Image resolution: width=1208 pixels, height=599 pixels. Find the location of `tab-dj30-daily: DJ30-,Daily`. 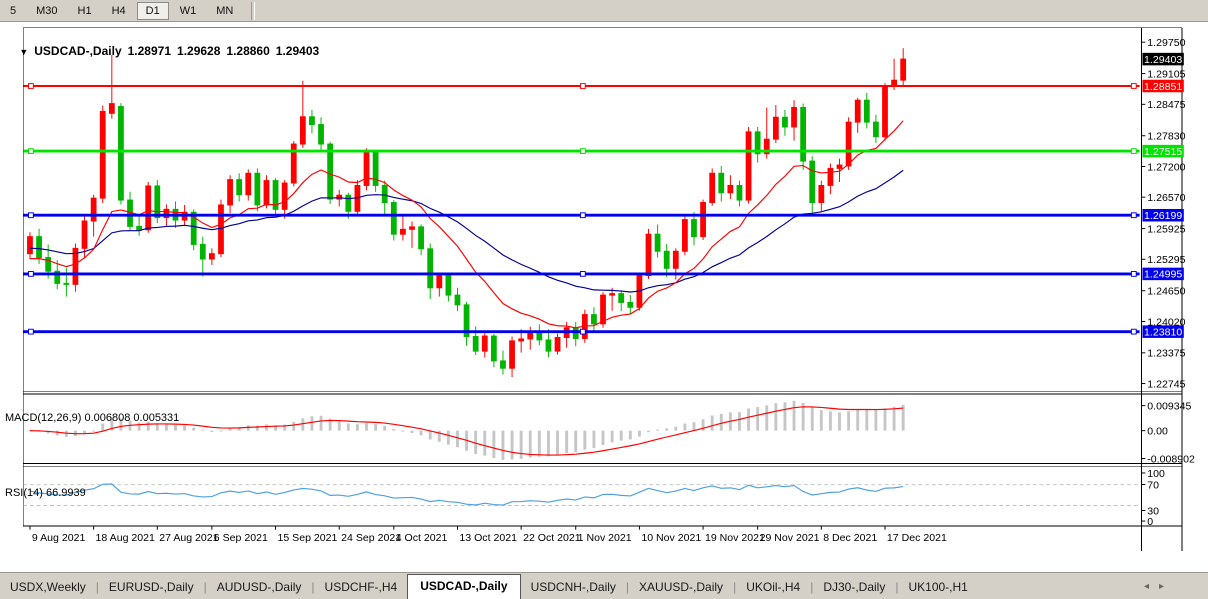

tab-dj30-daily: DJ30-,Daily is located at coordinates (854, 587).